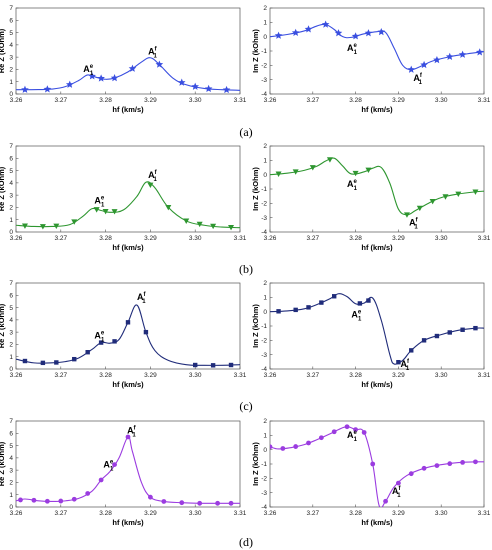  Describe the element at coordinates (264, 204) in the screenshot. I see `y-tick-label: -2` at that location.